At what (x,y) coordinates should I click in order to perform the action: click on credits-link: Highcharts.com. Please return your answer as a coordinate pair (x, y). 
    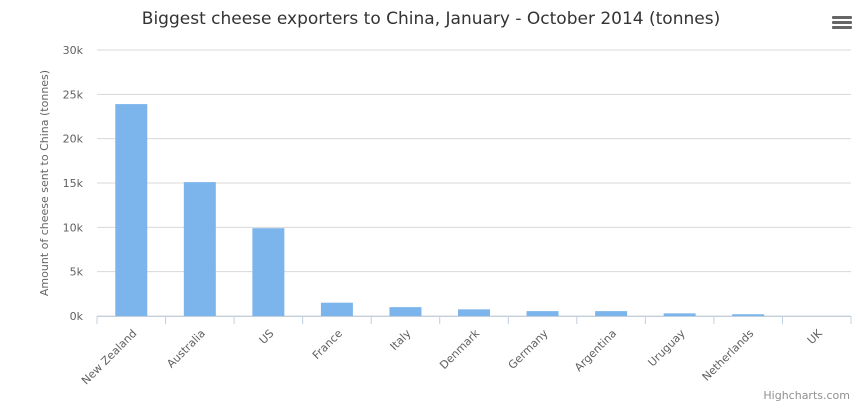
    Looking at the image, I should click on (806, 395).